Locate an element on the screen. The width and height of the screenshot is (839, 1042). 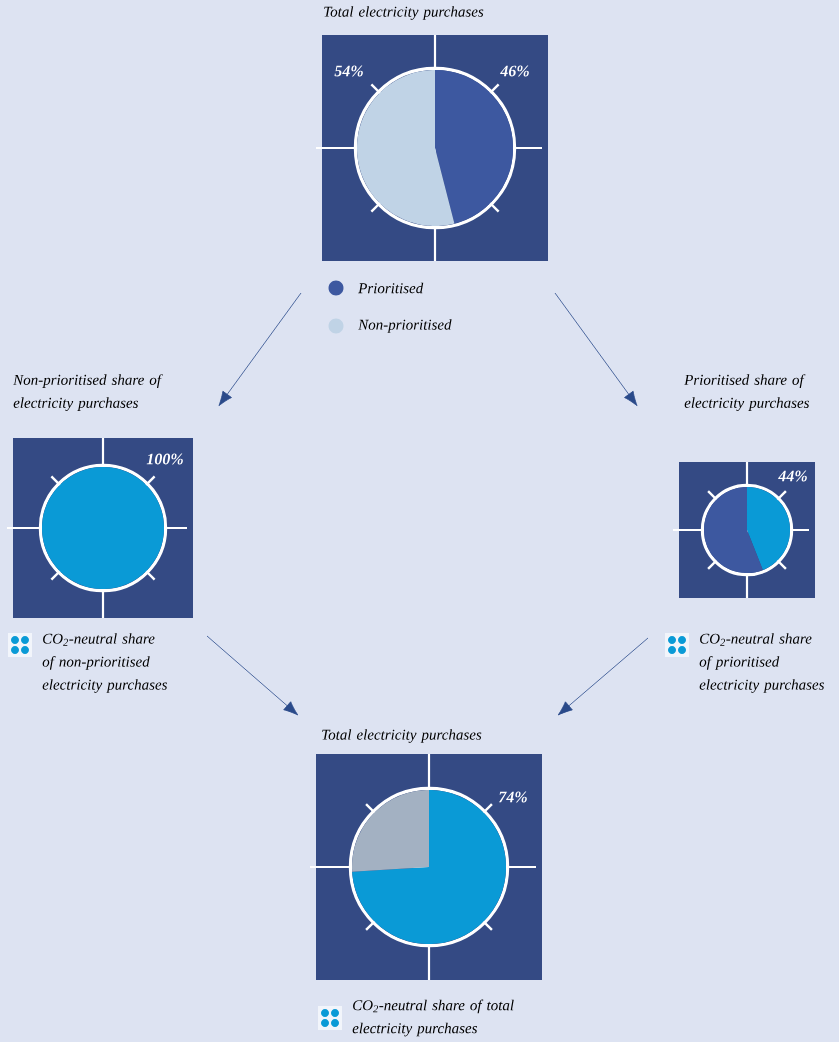
data-label: 44% is located at coordinates (792, 476).